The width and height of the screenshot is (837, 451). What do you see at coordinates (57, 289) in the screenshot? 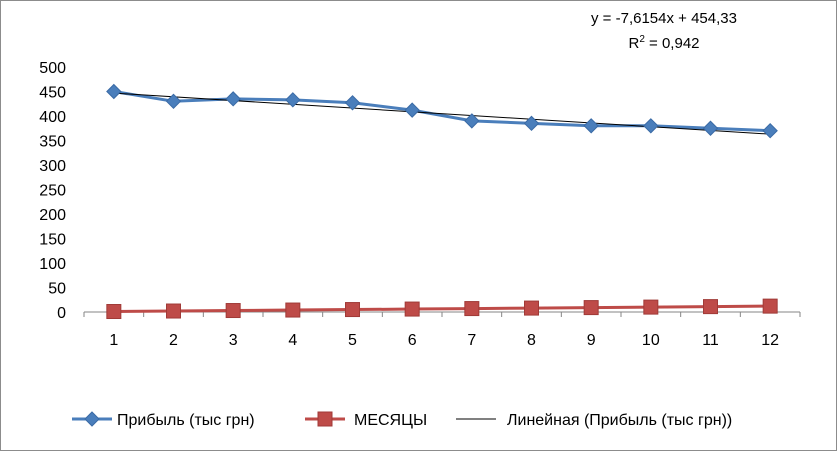
I see `y-tick-label: 50` at bounding box center [57, 289].